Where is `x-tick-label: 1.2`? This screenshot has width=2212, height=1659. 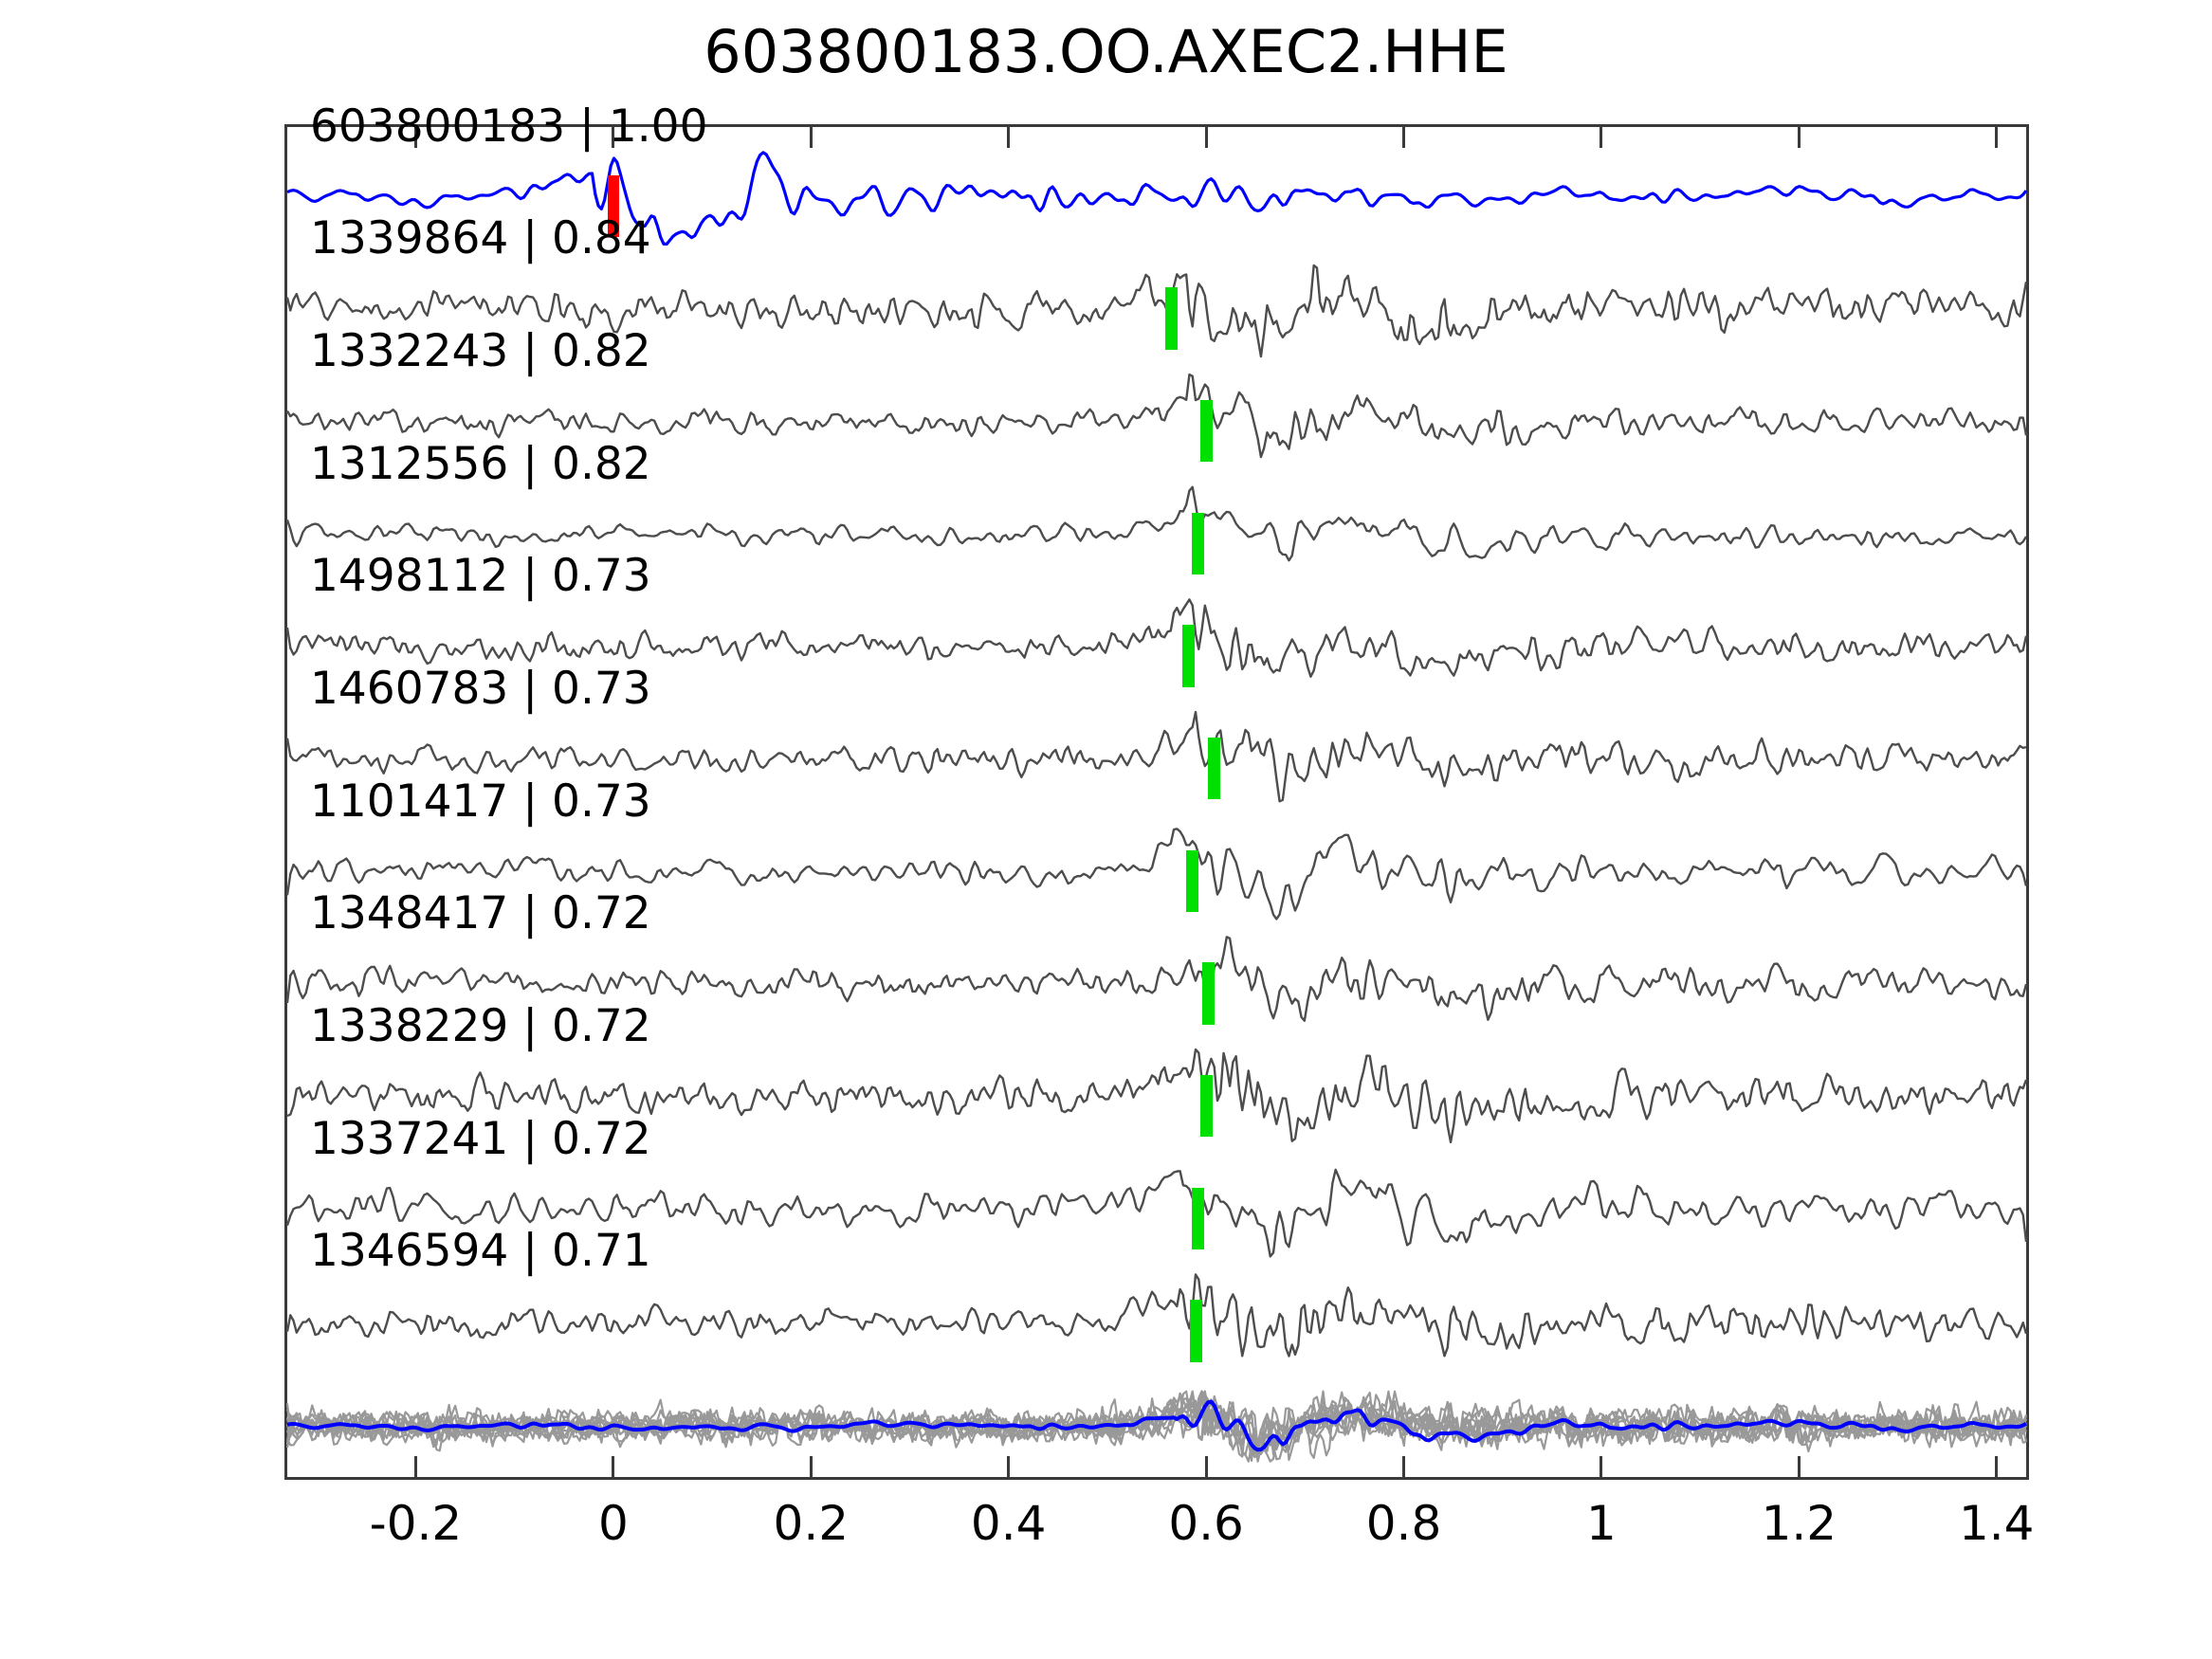
x-tick-label: 1.2 is located at coordinates (1799, 1523).